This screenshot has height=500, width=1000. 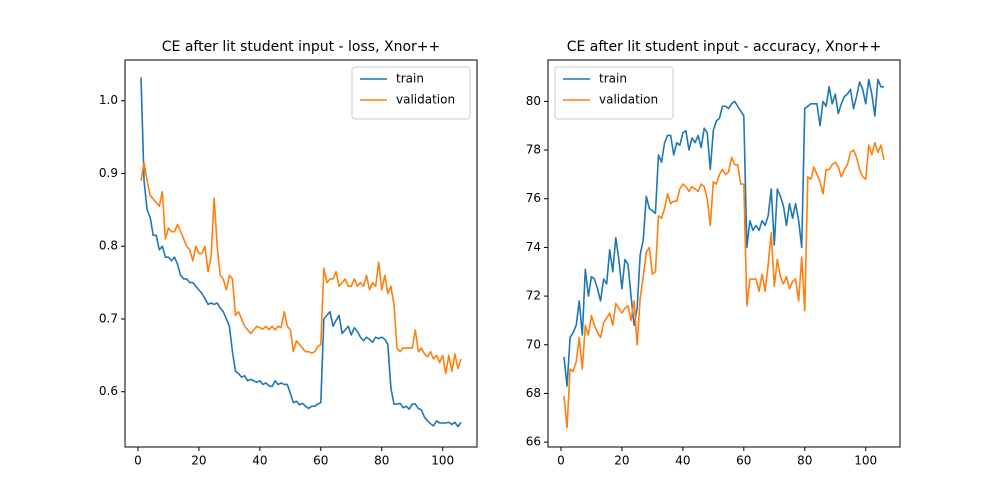 I want to click on y-tick-label: 0.6, so click(x=108, y=391).